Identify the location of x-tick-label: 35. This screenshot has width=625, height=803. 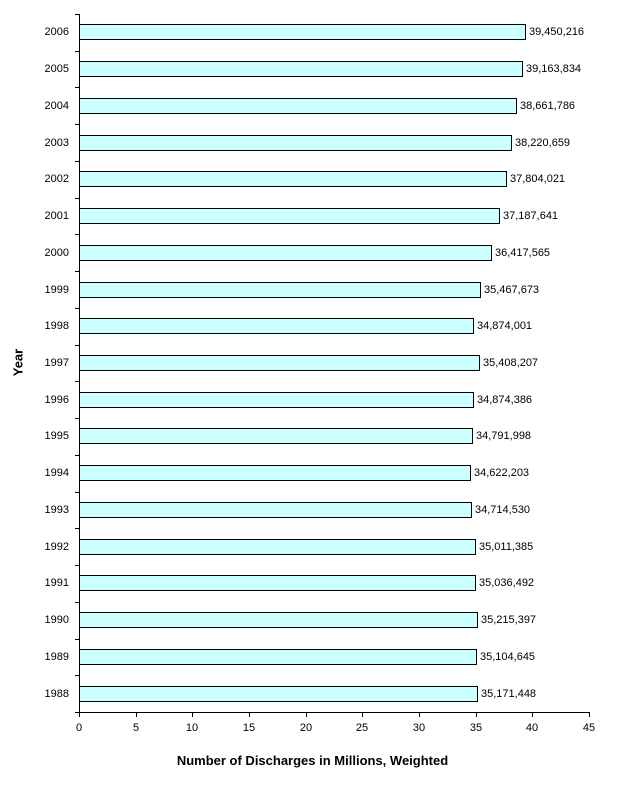
(476, 728).